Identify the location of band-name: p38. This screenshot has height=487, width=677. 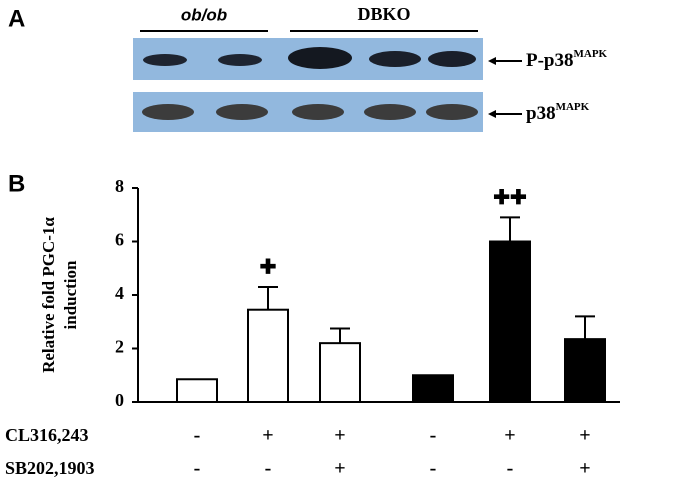
(541, 113).